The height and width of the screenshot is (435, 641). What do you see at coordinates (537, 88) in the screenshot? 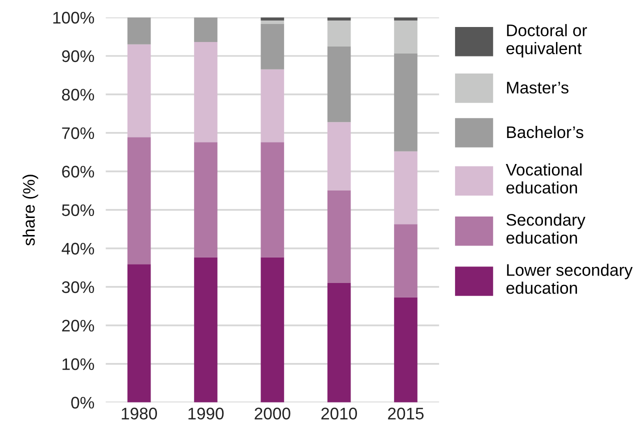
I see `legend-label: Master’s` at bounding box center [537, 88].